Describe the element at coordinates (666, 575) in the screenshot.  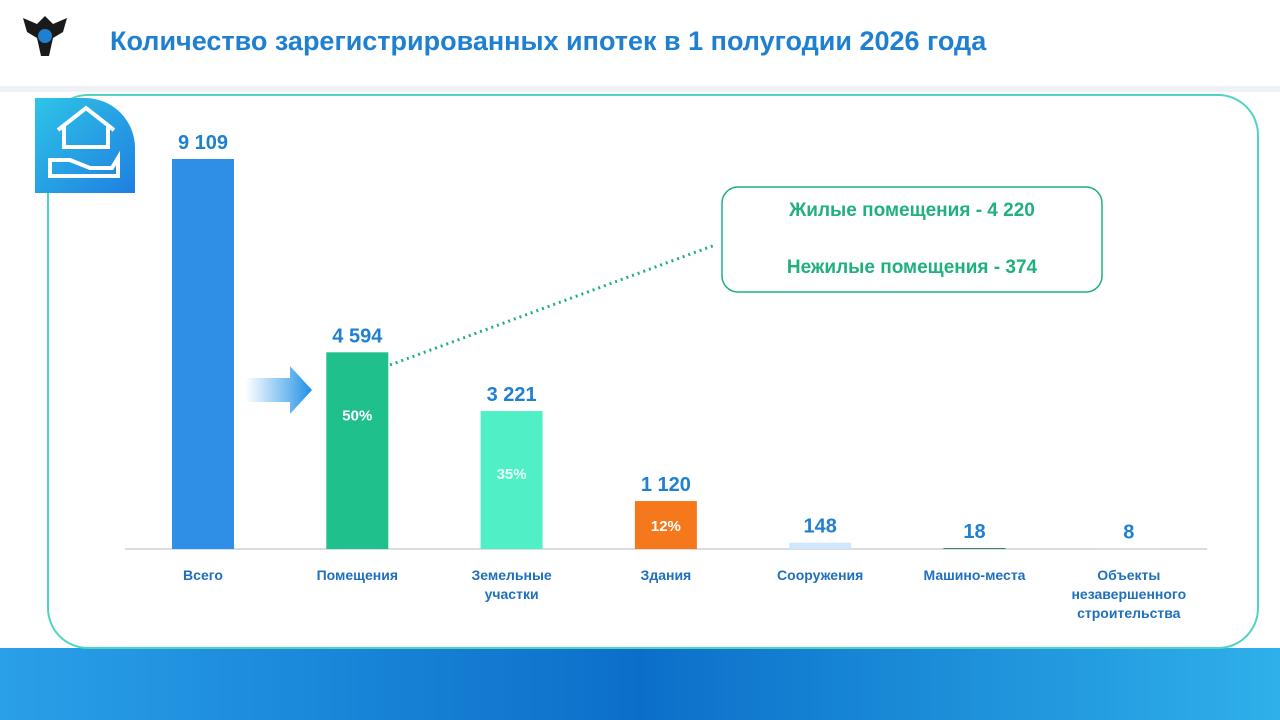
I see `category-label: Здания` at that location.